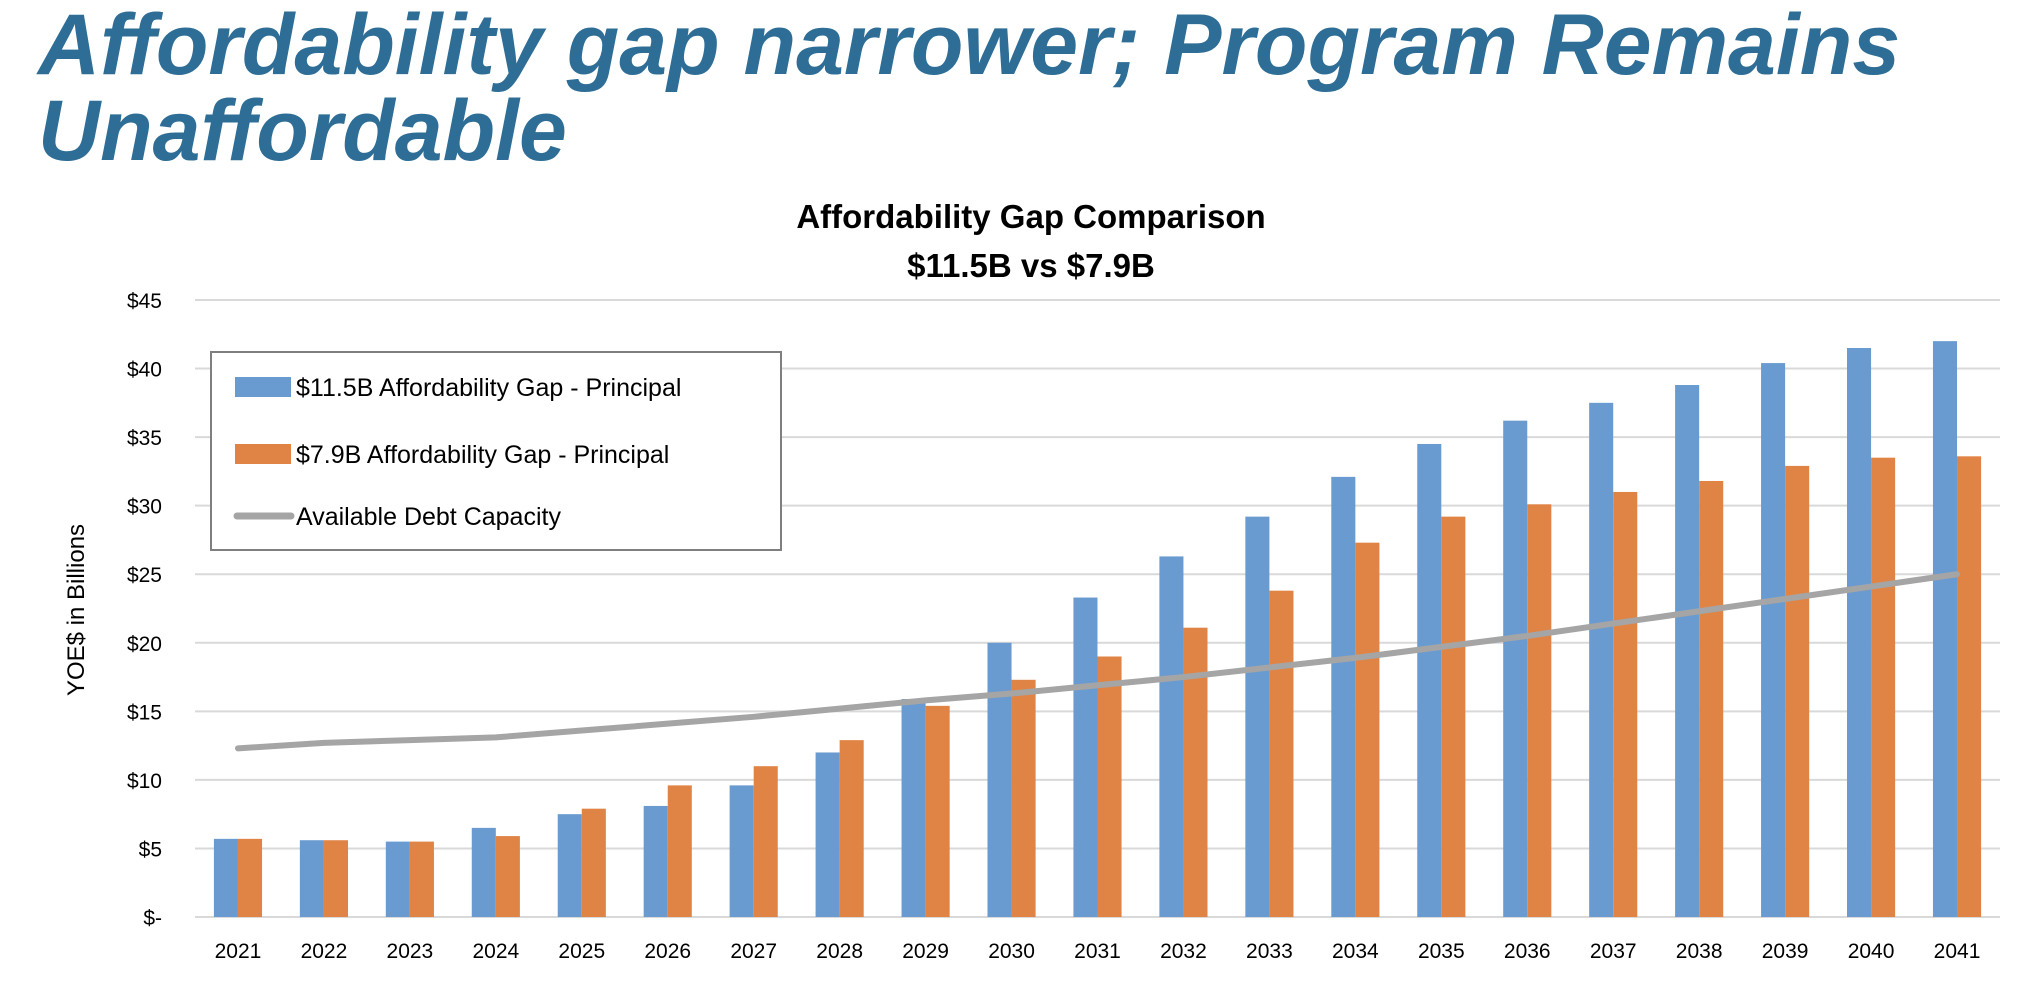 This screenshot has height=986, width=2042. What do you see at coordinates (144, 507) in the screenshot?
I see `y-tick-label: $30` at bounding box center [144, 507].